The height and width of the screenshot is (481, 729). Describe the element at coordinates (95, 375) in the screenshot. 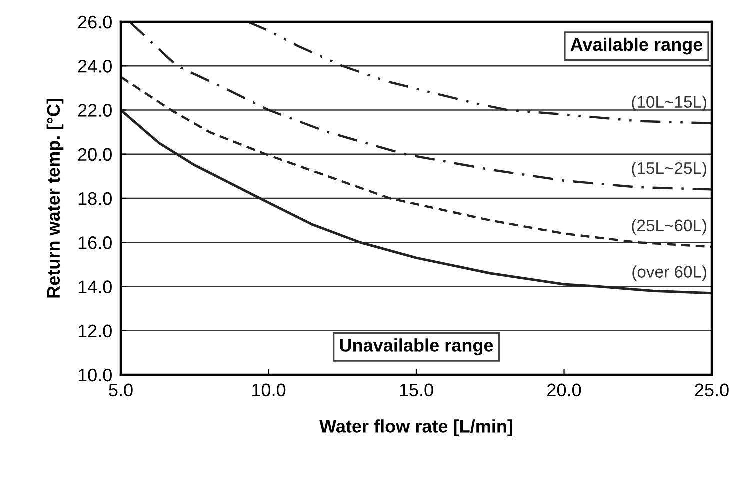

I see `y-tick-label: 10.0` at that location.